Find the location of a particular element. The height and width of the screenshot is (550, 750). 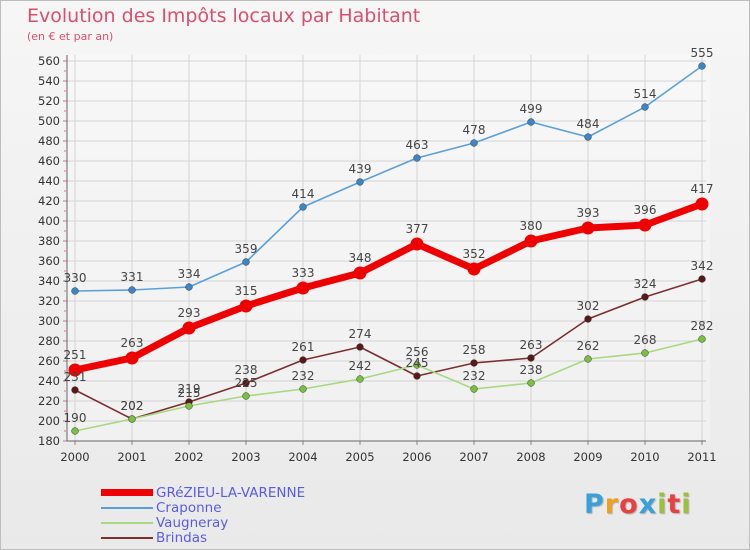

data-label-craponne: 555 is located at coordinates (702, 53).